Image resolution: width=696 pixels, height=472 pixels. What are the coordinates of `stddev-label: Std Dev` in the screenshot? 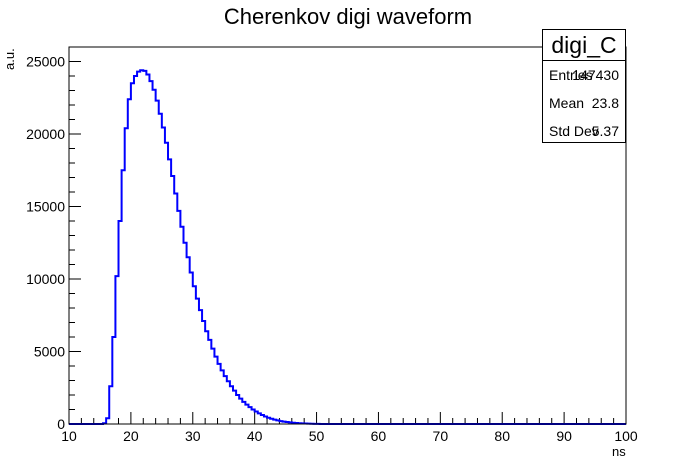 It's located at (574, 131).